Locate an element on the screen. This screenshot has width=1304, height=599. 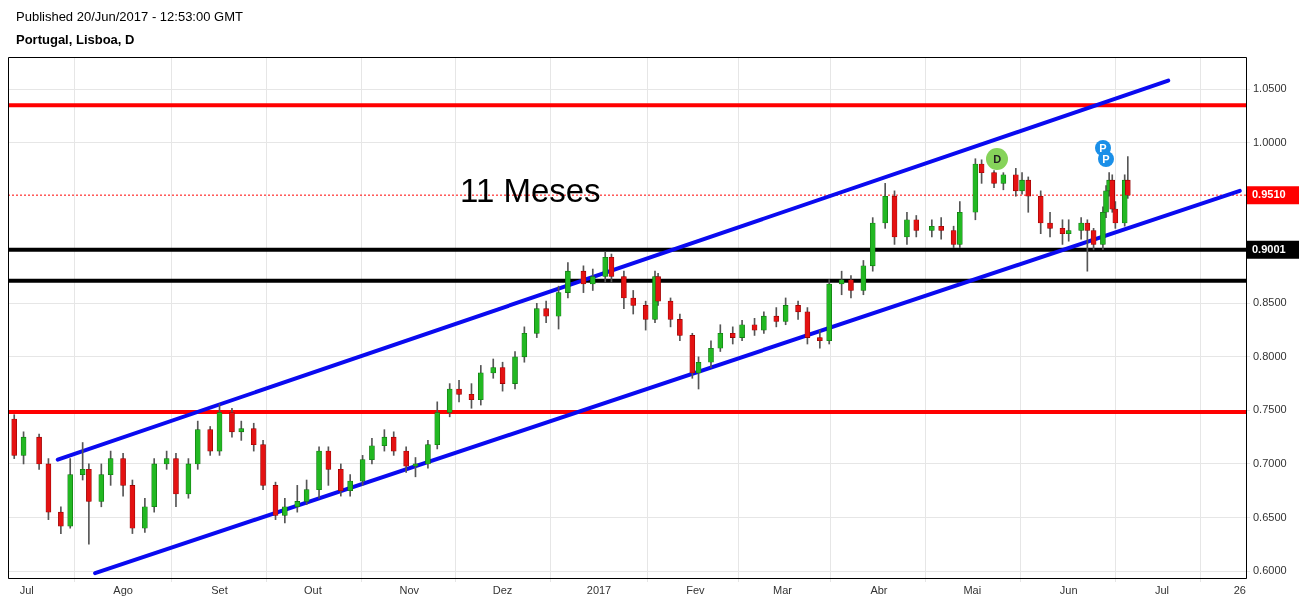
x-tick-label: Fev is located at coordinates (696, 589).